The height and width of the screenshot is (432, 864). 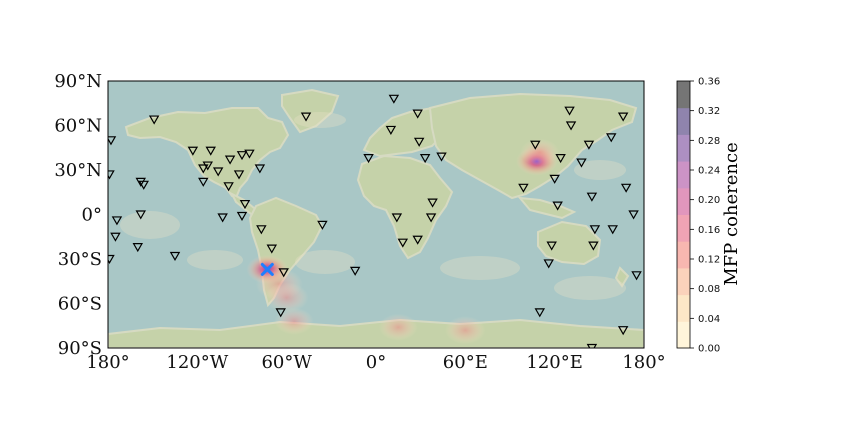 What do you see at coordinates (569, 243) in the screenshot?
I see `land-australia` at bounding box center [569, 243].